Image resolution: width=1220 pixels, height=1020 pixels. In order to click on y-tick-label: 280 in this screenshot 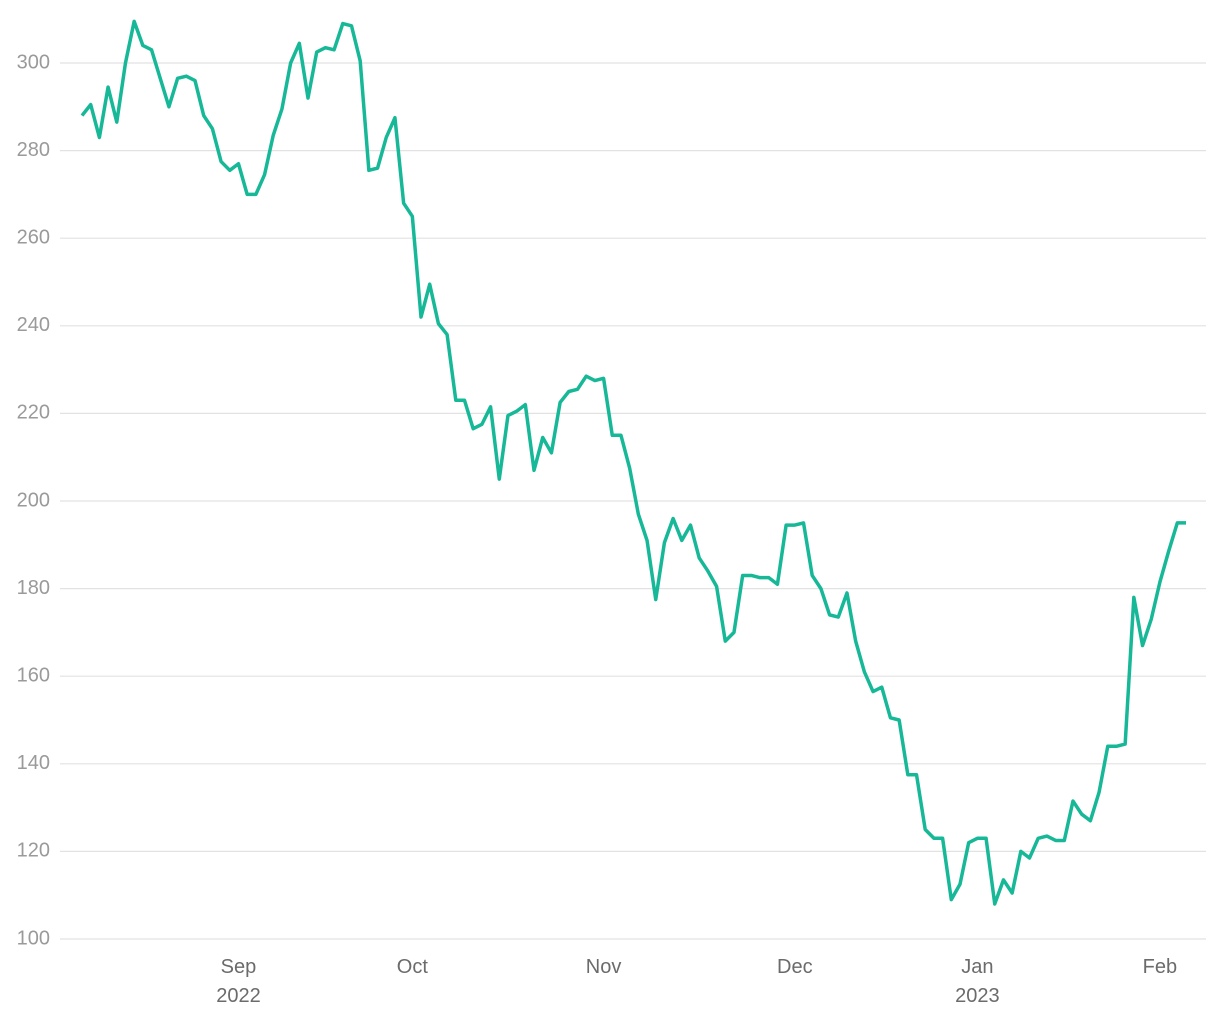, I will do `click(33, 150)`.